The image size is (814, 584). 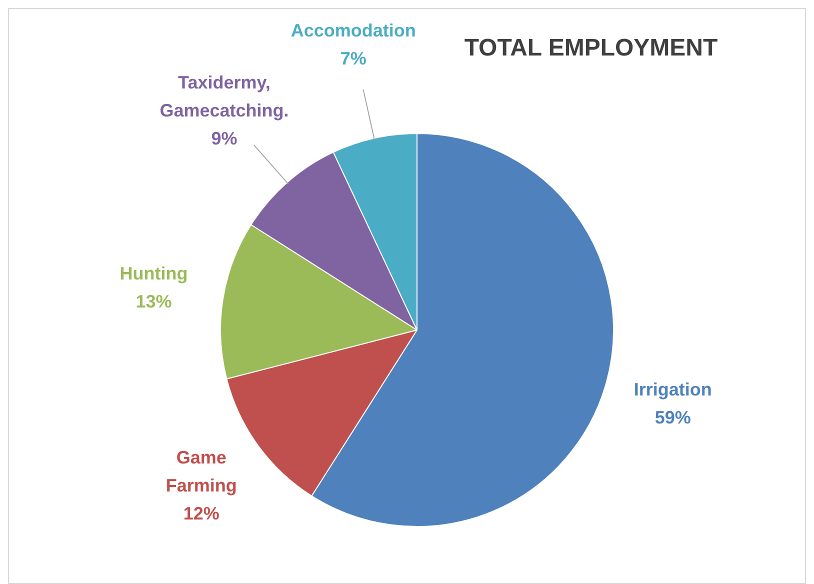 I want to click on slice-label: Taxidermy, Gamecatching., so click(x=224, y=96).